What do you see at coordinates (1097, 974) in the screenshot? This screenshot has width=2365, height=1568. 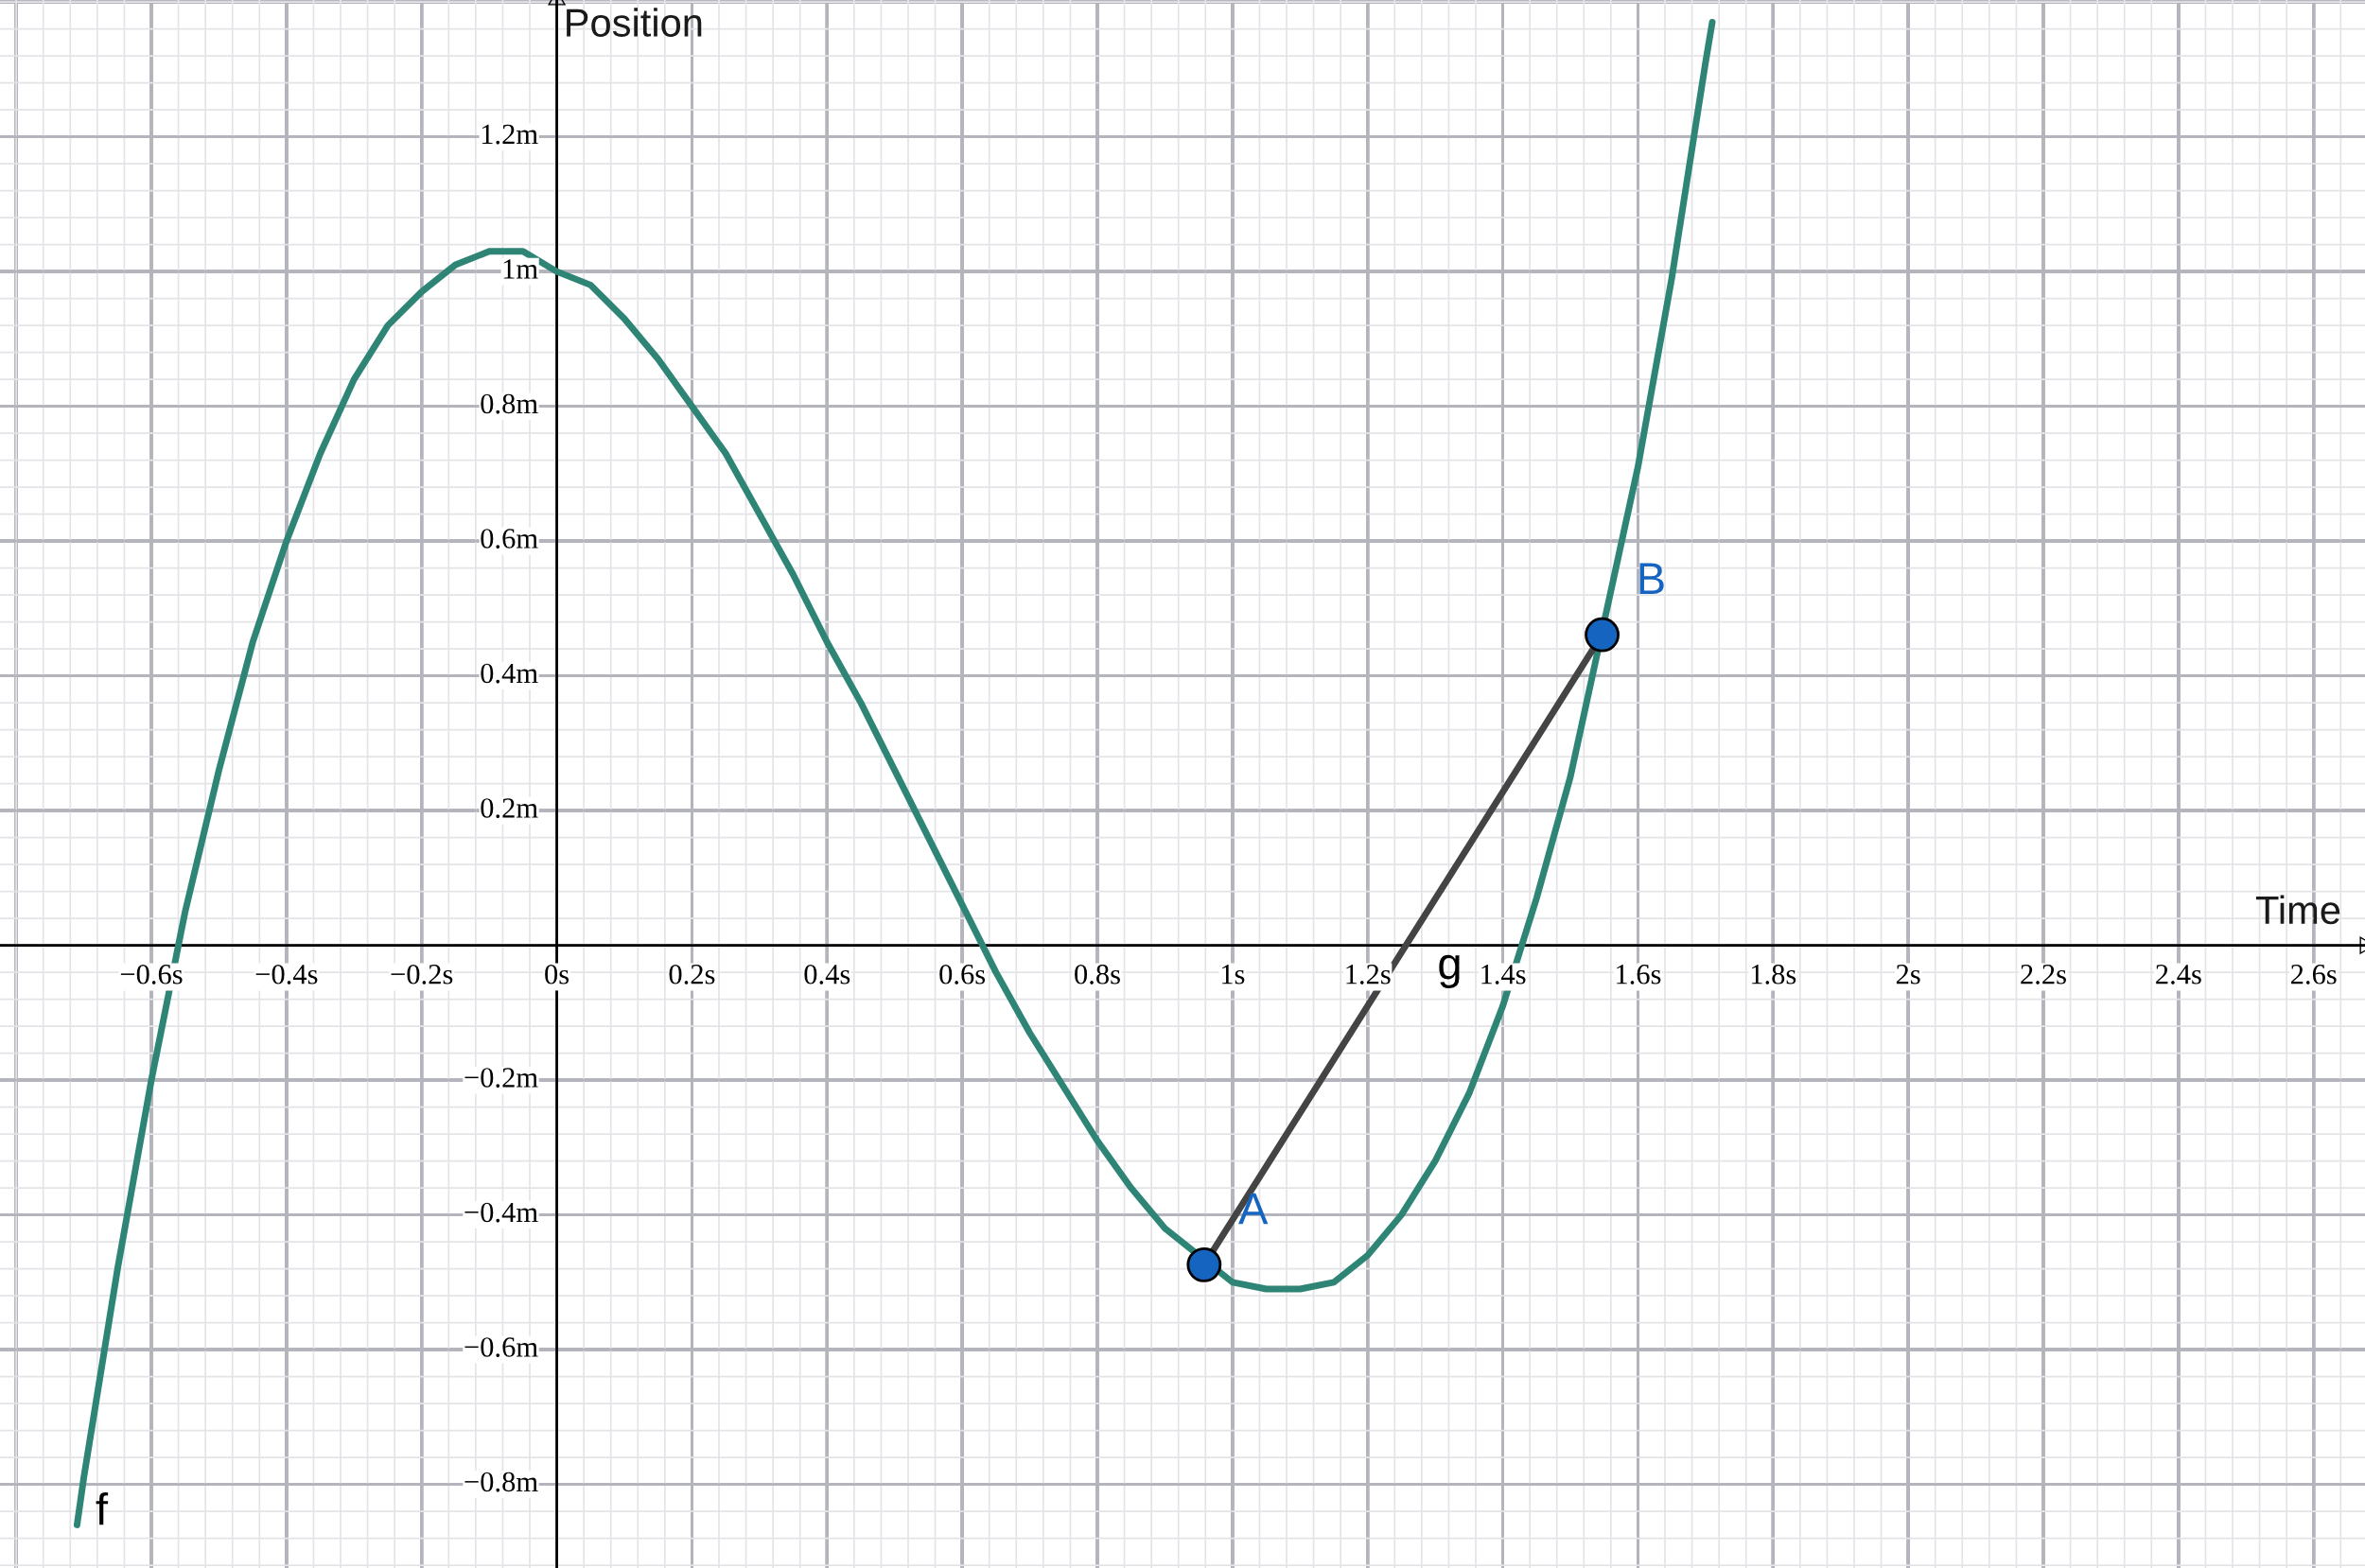 I see `x-tick-label: 0.8s` at bounding box center [1097, 974].